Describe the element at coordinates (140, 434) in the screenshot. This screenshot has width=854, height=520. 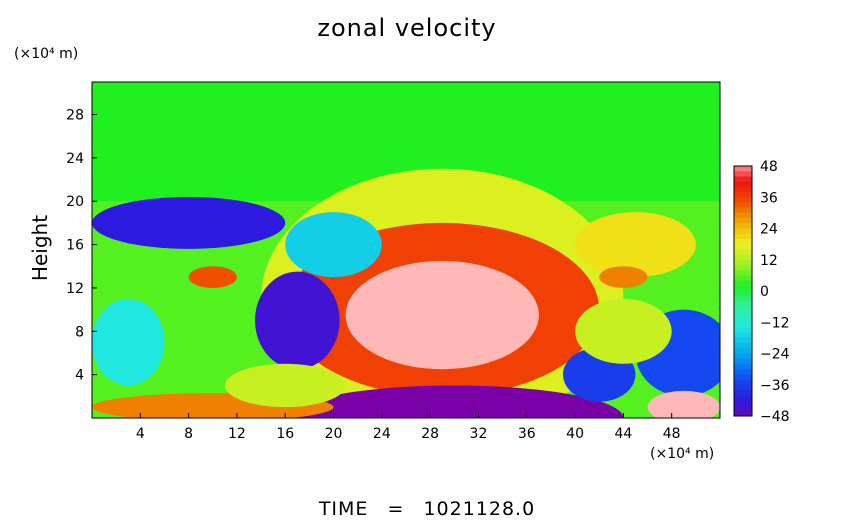
I see `x-tick-label: 4` at that location.